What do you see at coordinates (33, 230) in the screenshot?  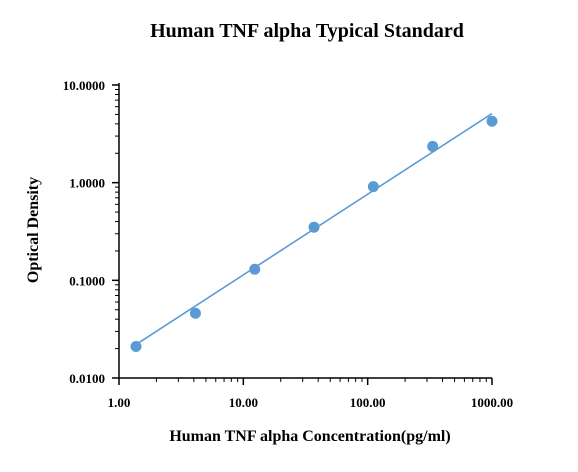 I see `y-axis-label: Optical Density` at bounding box center [33, 230].